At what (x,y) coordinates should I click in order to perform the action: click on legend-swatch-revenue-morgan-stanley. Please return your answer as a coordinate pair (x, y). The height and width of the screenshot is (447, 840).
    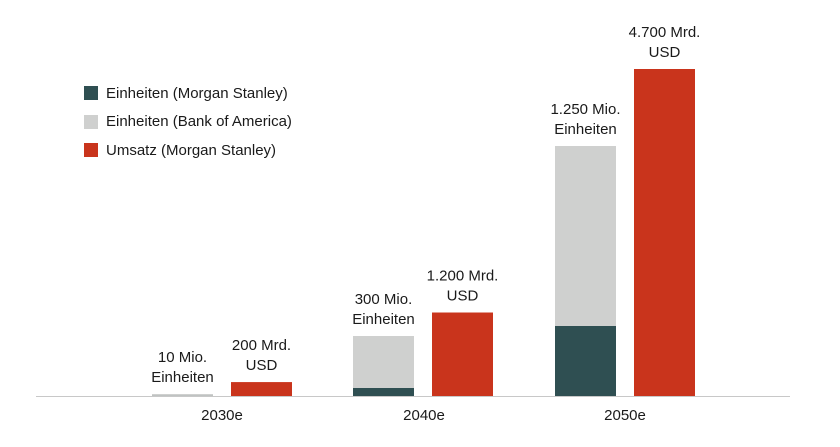
    Looking at the image, I should click on (91, 150).